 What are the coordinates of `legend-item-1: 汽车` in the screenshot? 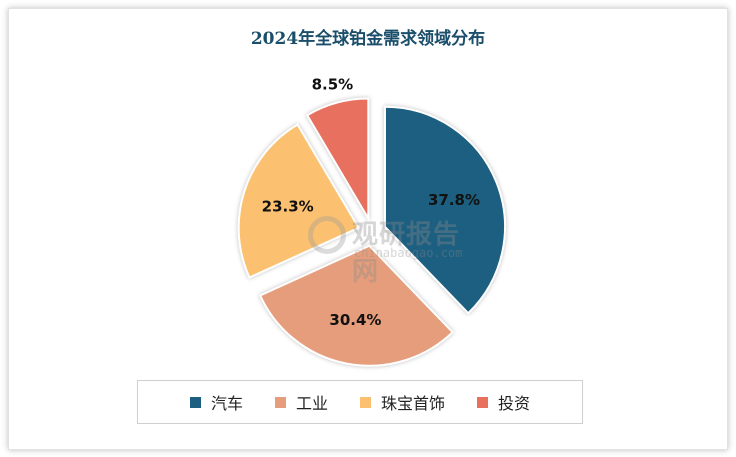 It's located at (216, 402).